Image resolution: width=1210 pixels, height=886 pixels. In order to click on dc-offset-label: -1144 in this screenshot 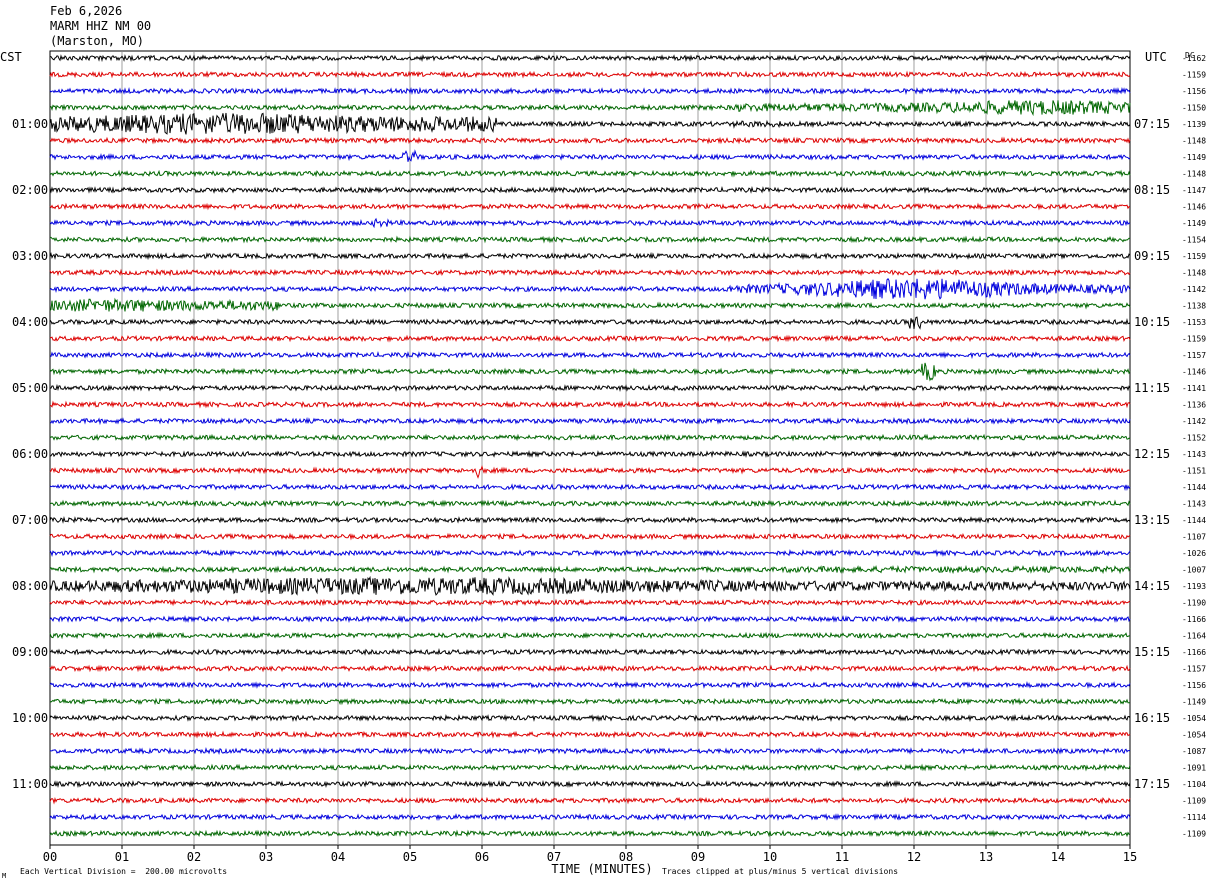, I will do `click(1194, 520)`.